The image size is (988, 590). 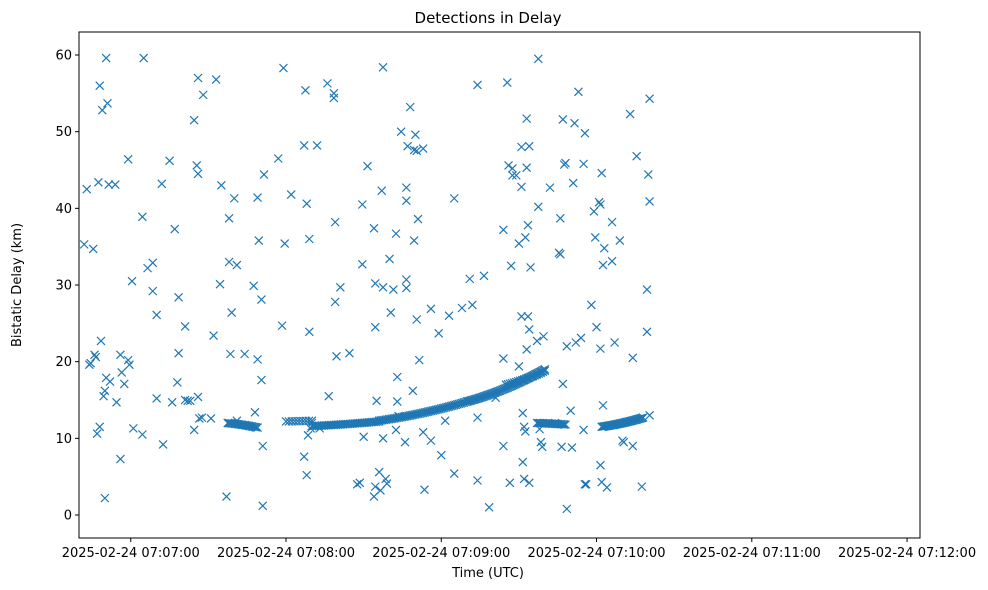 What do you see at coordinates (487, 573) in the screenshot?
I see `x-axis-label: Time (UTC)` at bounding box center [487, 573].